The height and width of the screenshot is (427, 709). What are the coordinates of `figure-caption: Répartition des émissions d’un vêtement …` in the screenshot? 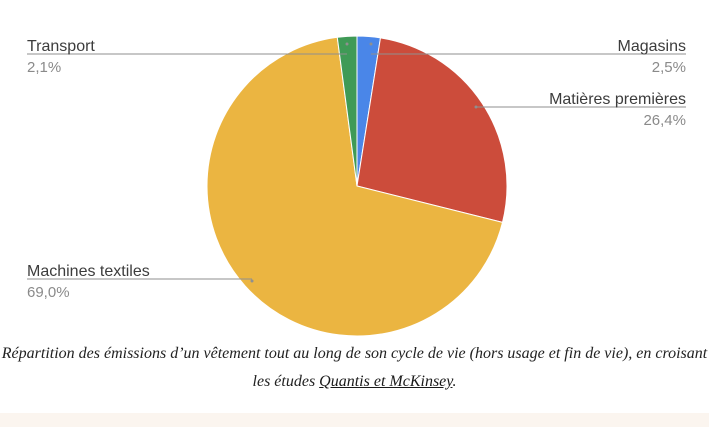 It's located at (354, 368).